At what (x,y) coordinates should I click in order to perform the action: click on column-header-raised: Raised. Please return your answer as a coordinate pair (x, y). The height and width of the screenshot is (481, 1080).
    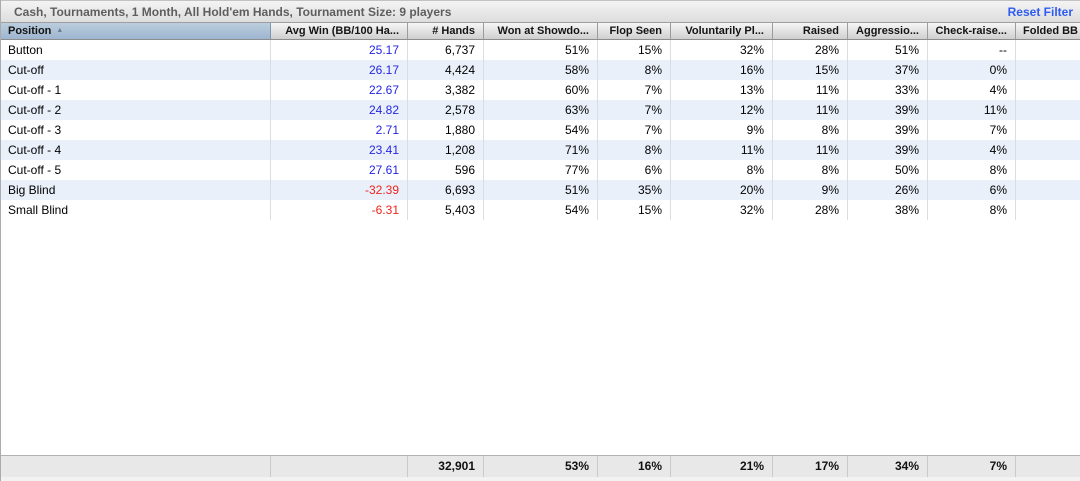
    Looking at the image, I should click on (810, 31).